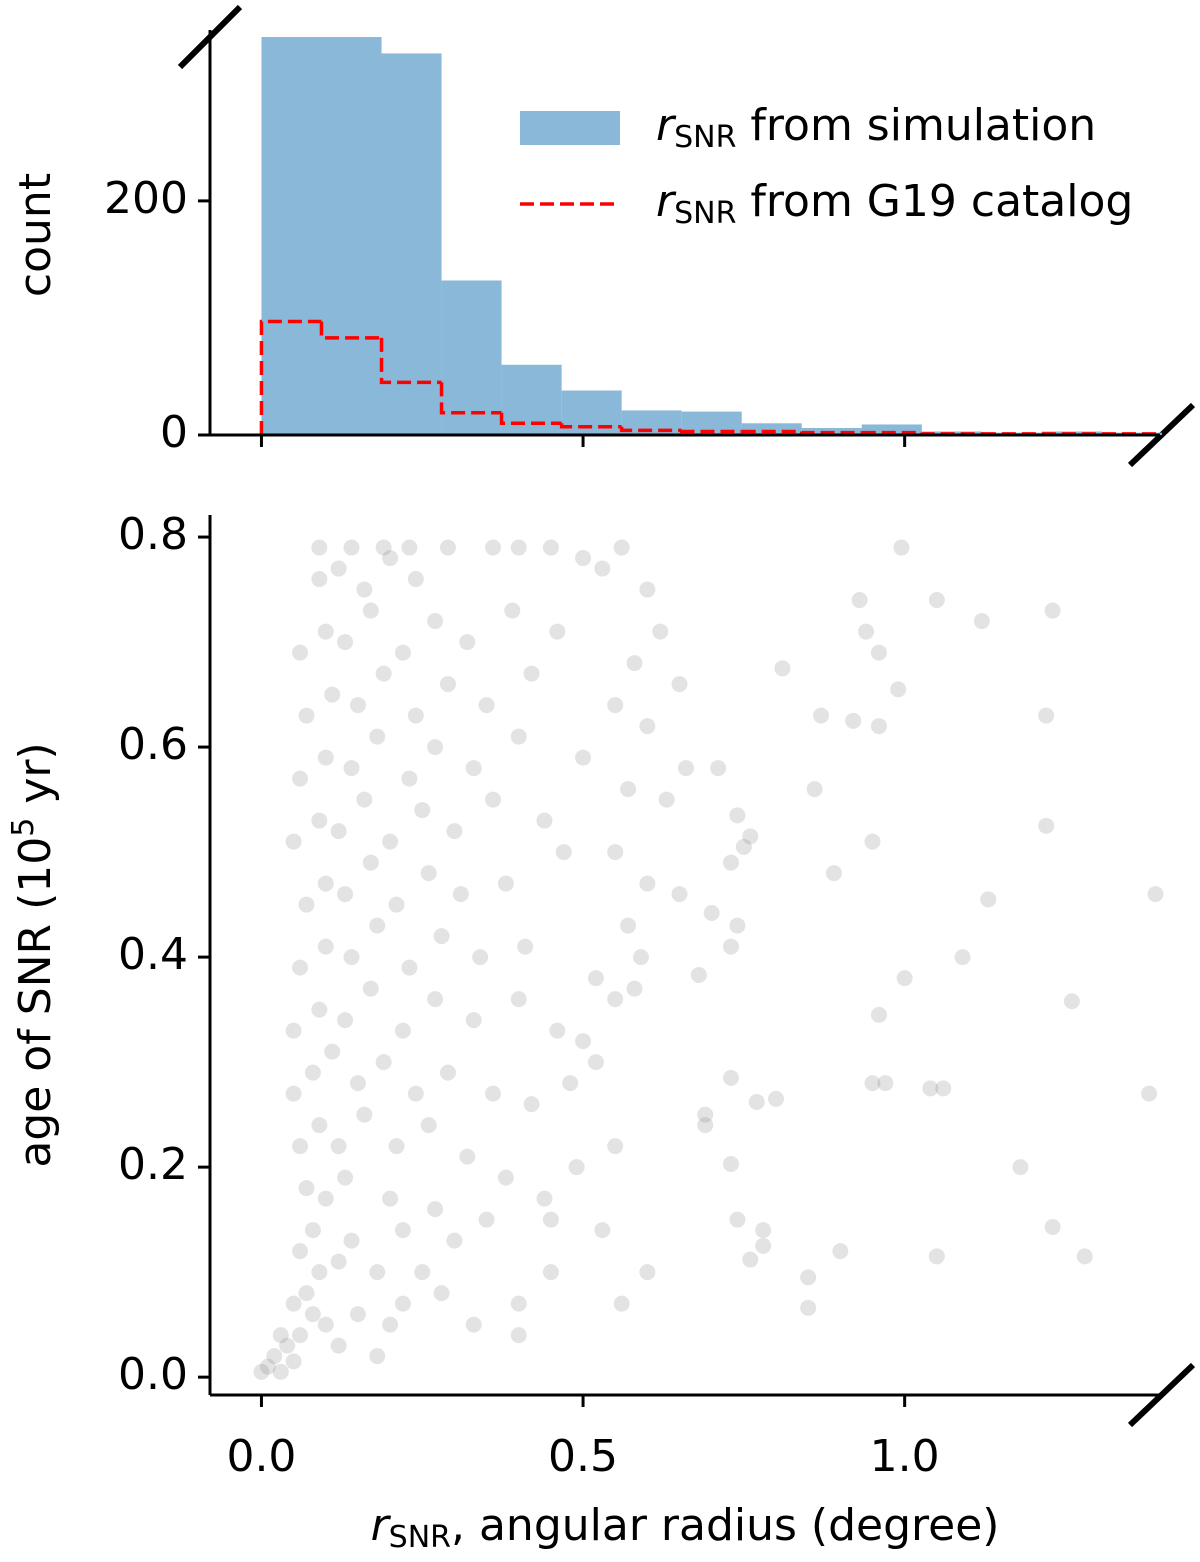 This screenshot has height=1562, width=1200. I want to click on label-part: SNR, so click(420, 1537).